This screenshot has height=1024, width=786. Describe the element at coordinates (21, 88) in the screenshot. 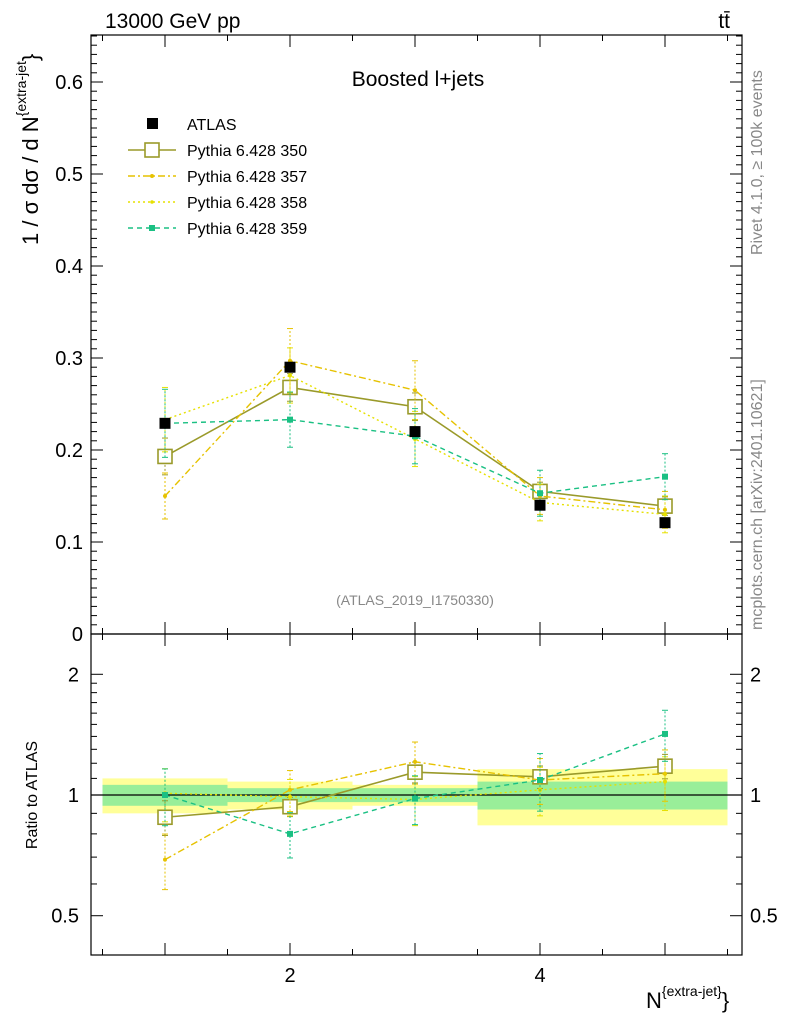

I see `main-y-label-sup: {extra-jet` at that location.